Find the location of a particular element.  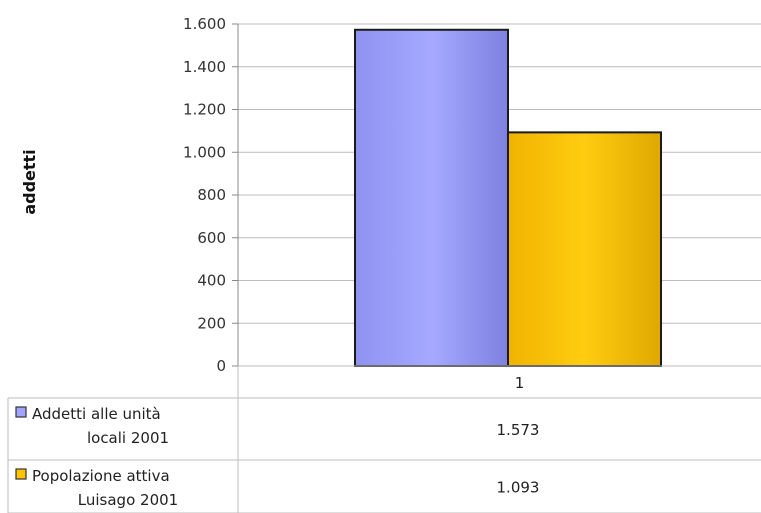

y-tick-label: 600 is located at coordinates (211, 238).